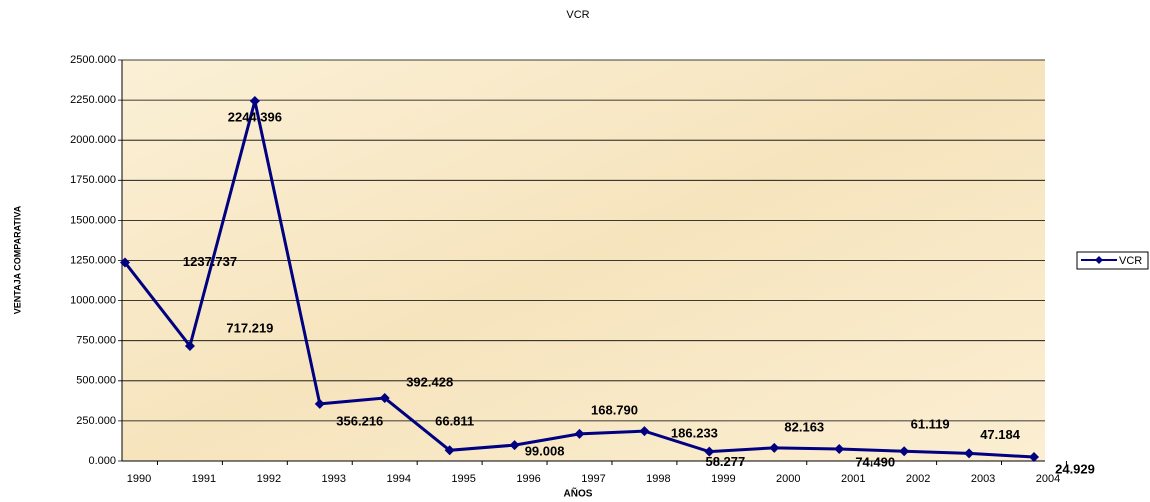 This screenshot has width=1150, height=502. I want to click on y-tick-label: 1000.000, so click(93, 301).